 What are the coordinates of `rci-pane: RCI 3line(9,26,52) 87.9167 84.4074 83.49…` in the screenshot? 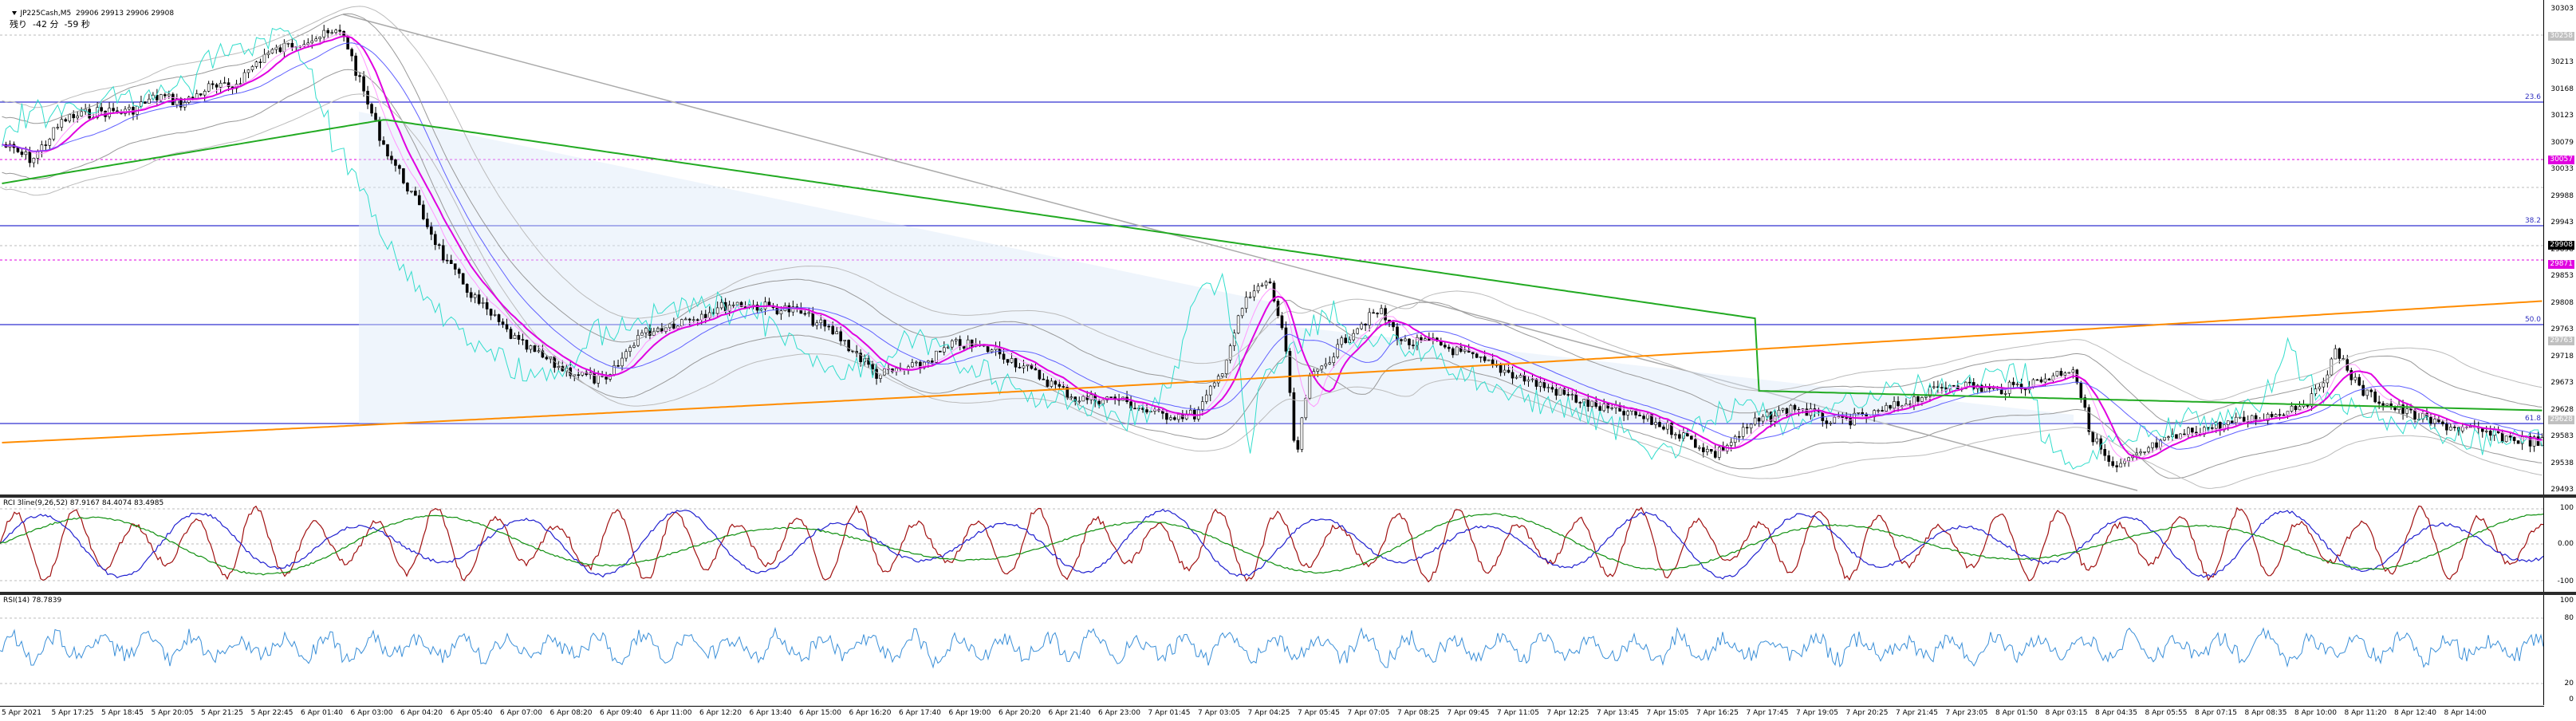 It's located at (1288, 545).